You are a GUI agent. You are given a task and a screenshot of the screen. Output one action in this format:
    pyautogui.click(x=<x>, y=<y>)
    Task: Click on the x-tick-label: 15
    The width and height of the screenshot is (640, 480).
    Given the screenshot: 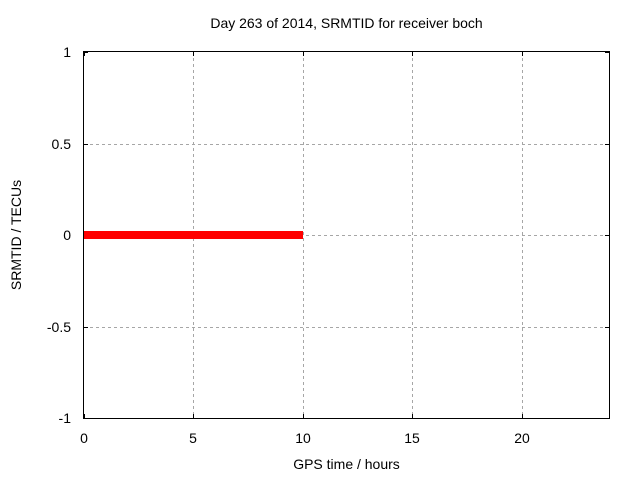 What is the action you would take?
    pyautogui.click(x=412, y=438)
    